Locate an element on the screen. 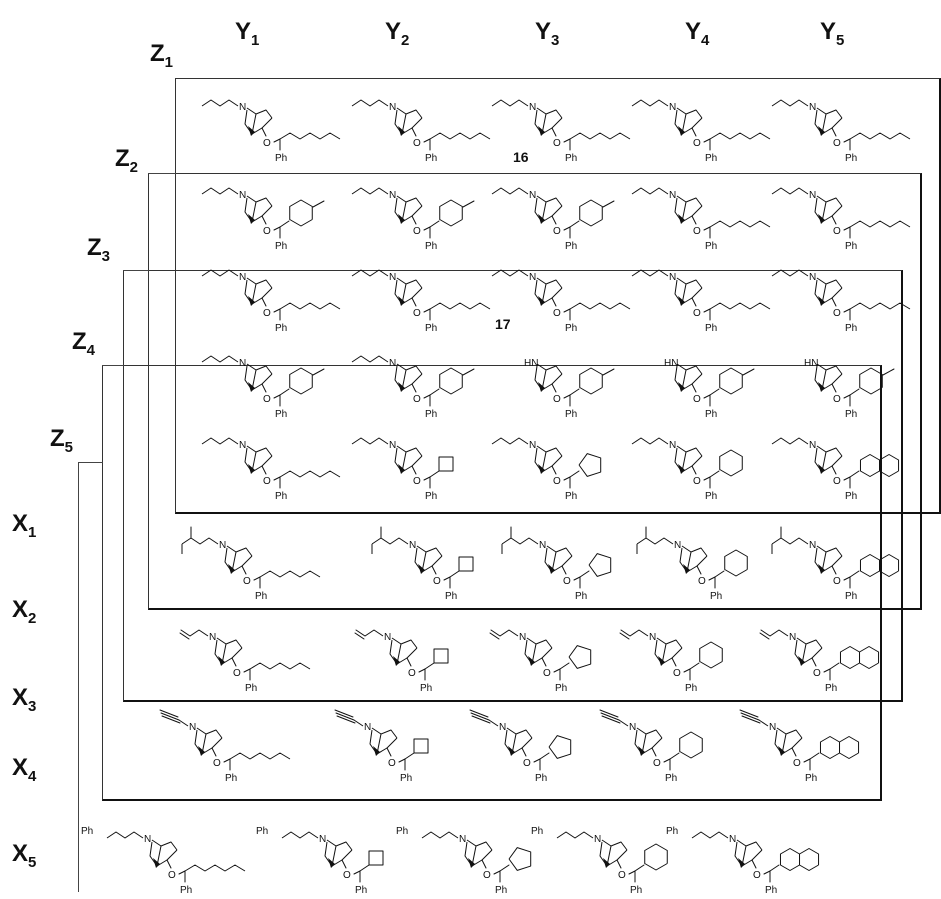 Image resolution: width=941 pixels, height=899 pixels. z-label-z4-index: 4 is located at coordinates (91, 350).